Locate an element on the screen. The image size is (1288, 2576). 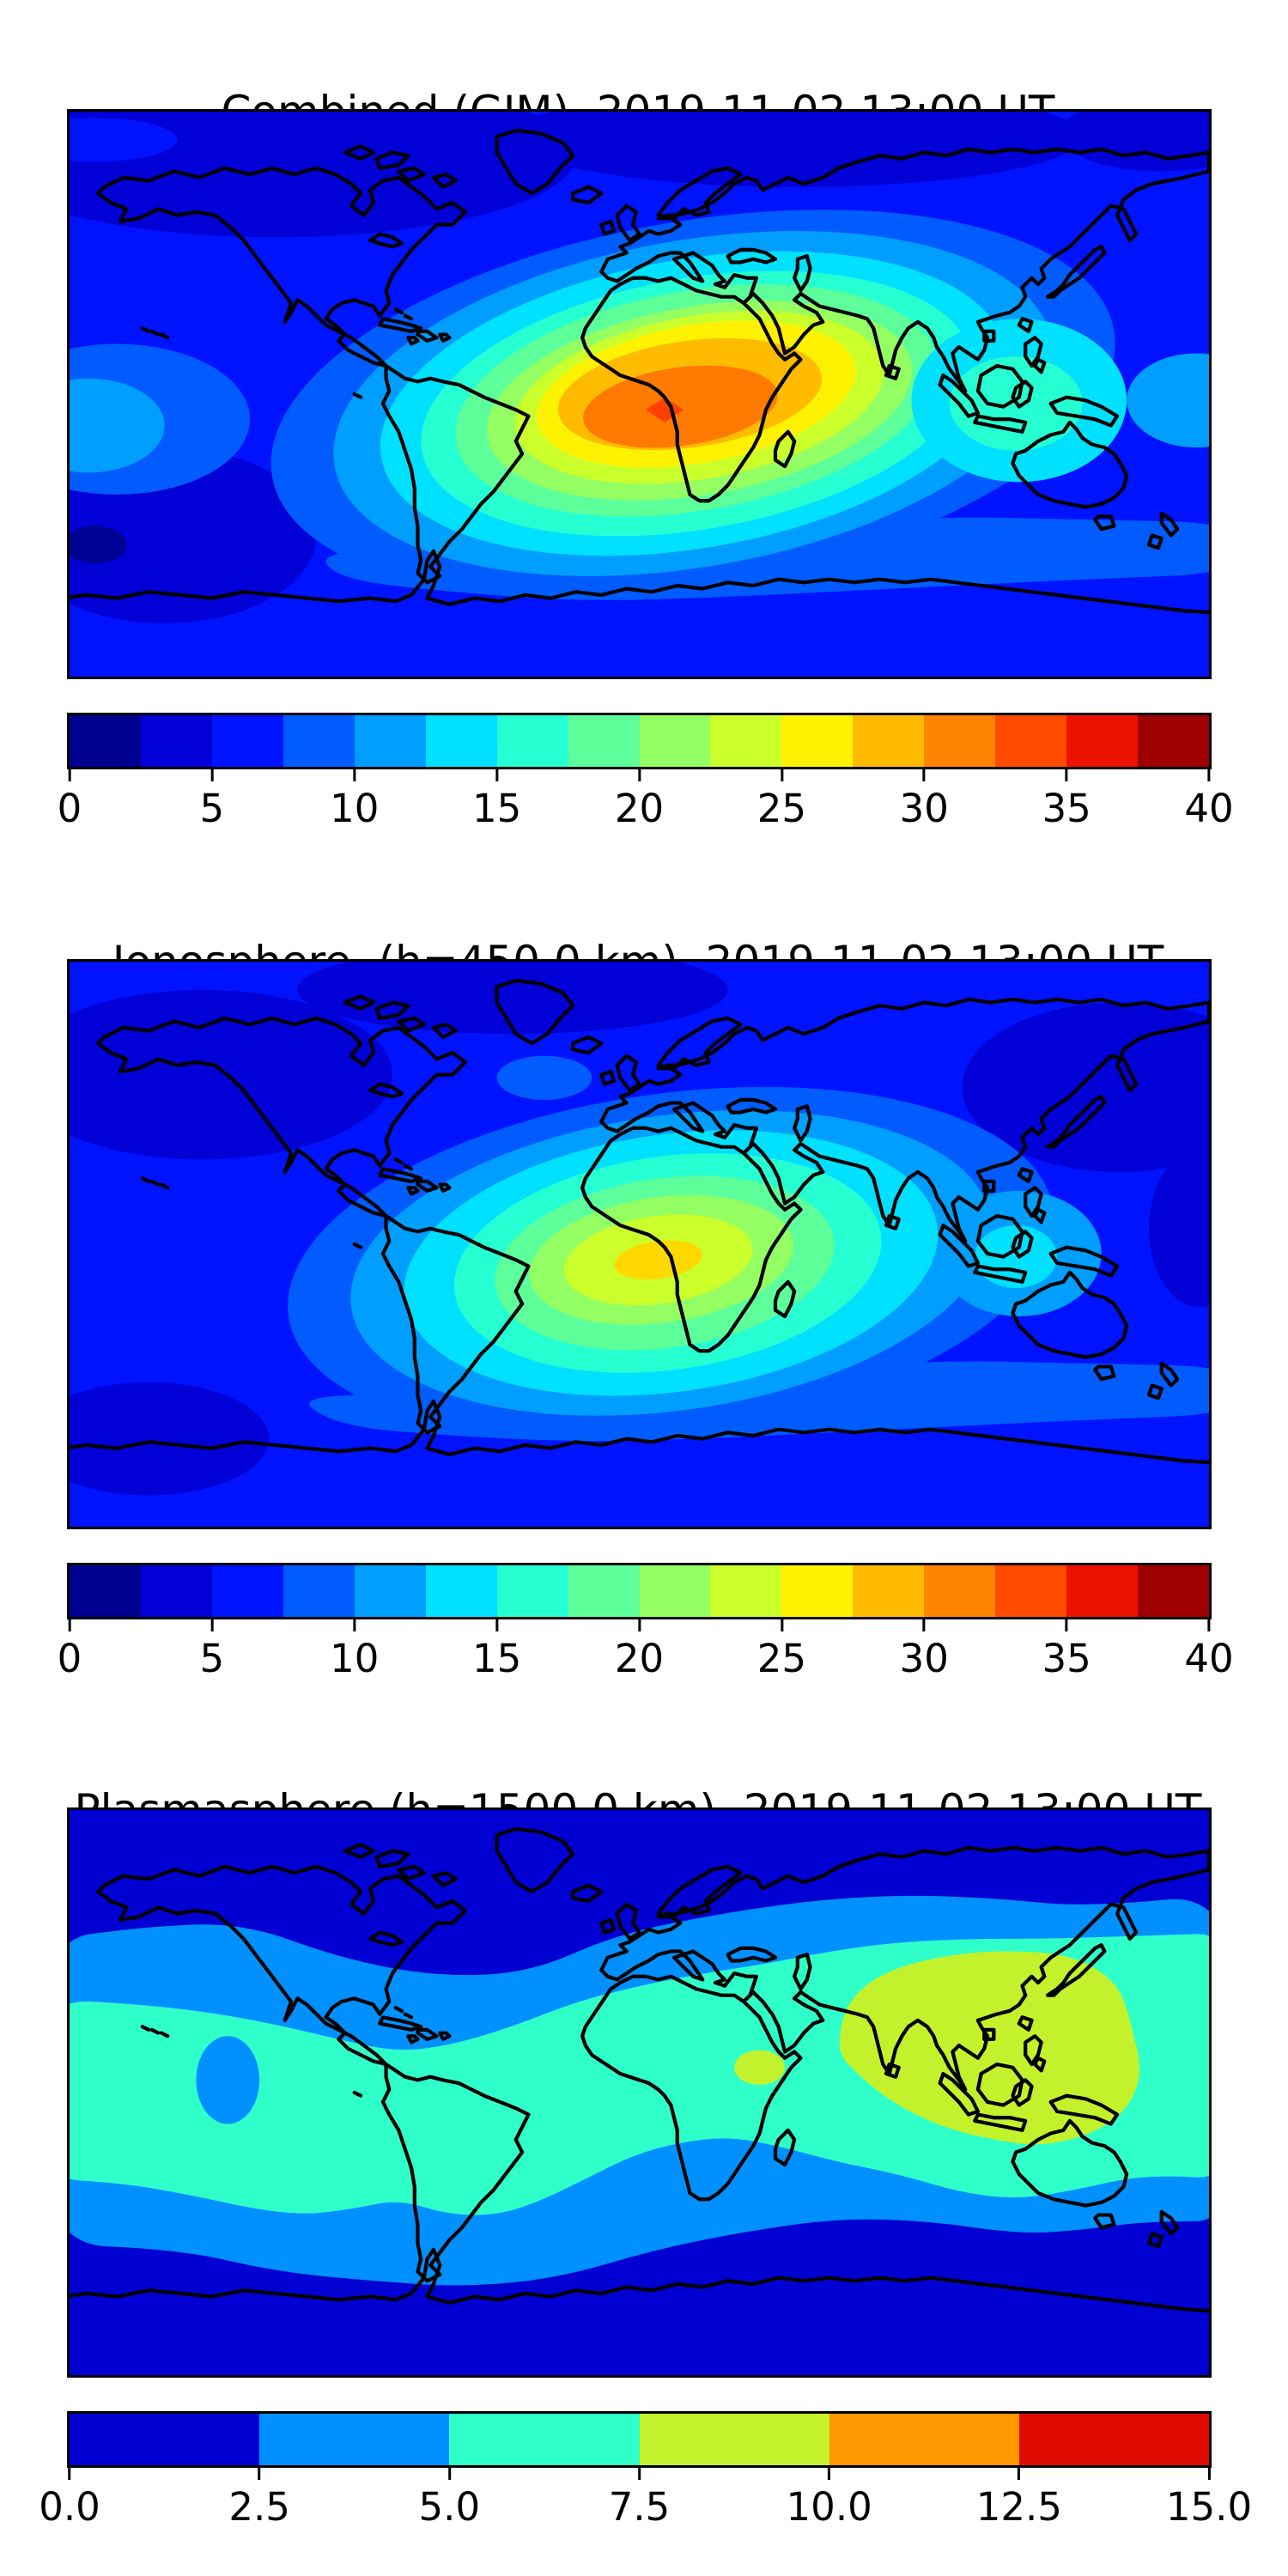
colorbar-tick: 2.5 is located at coordinates (259, 2498).